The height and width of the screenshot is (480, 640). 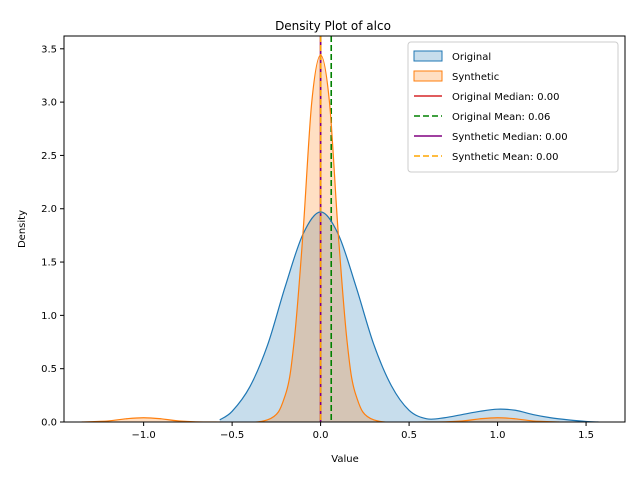 I want to click on reference-lines, so click(x=326, y=229).